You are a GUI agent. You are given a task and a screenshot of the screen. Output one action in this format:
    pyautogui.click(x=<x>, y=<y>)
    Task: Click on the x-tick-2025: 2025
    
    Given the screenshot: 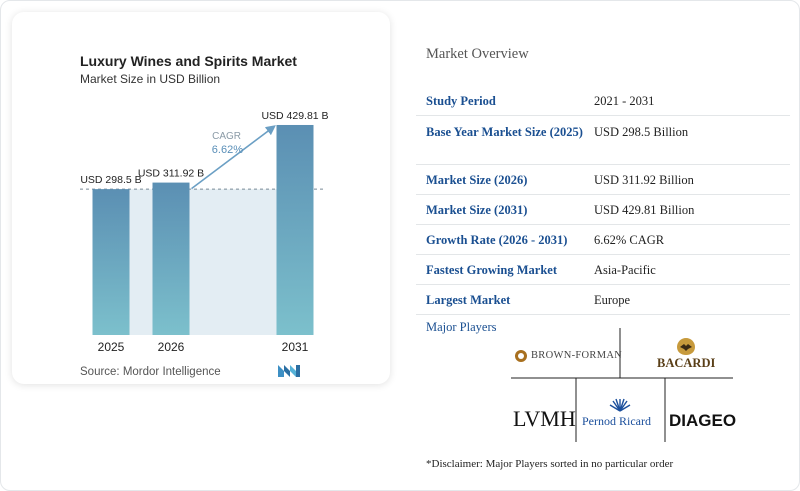 What is the action you would take?
    pyautogui.click(x=111, y=347)
    